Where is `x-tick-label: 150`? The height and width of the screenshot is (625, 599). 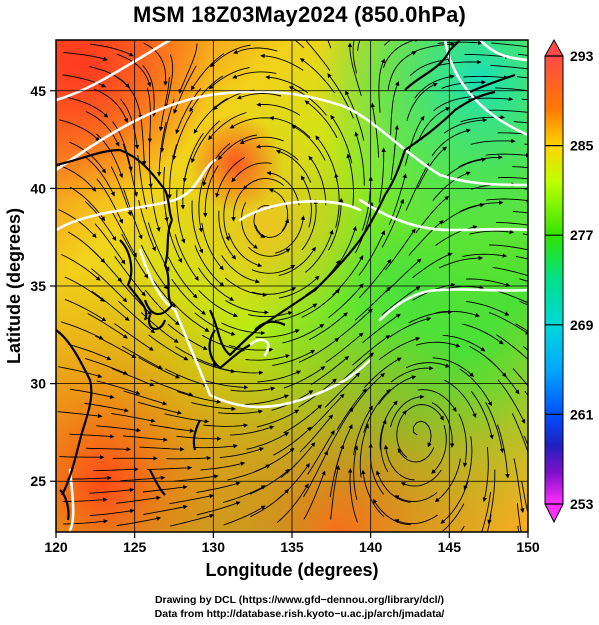
x-tick-label: 150 is located at coordinates (528, 547).